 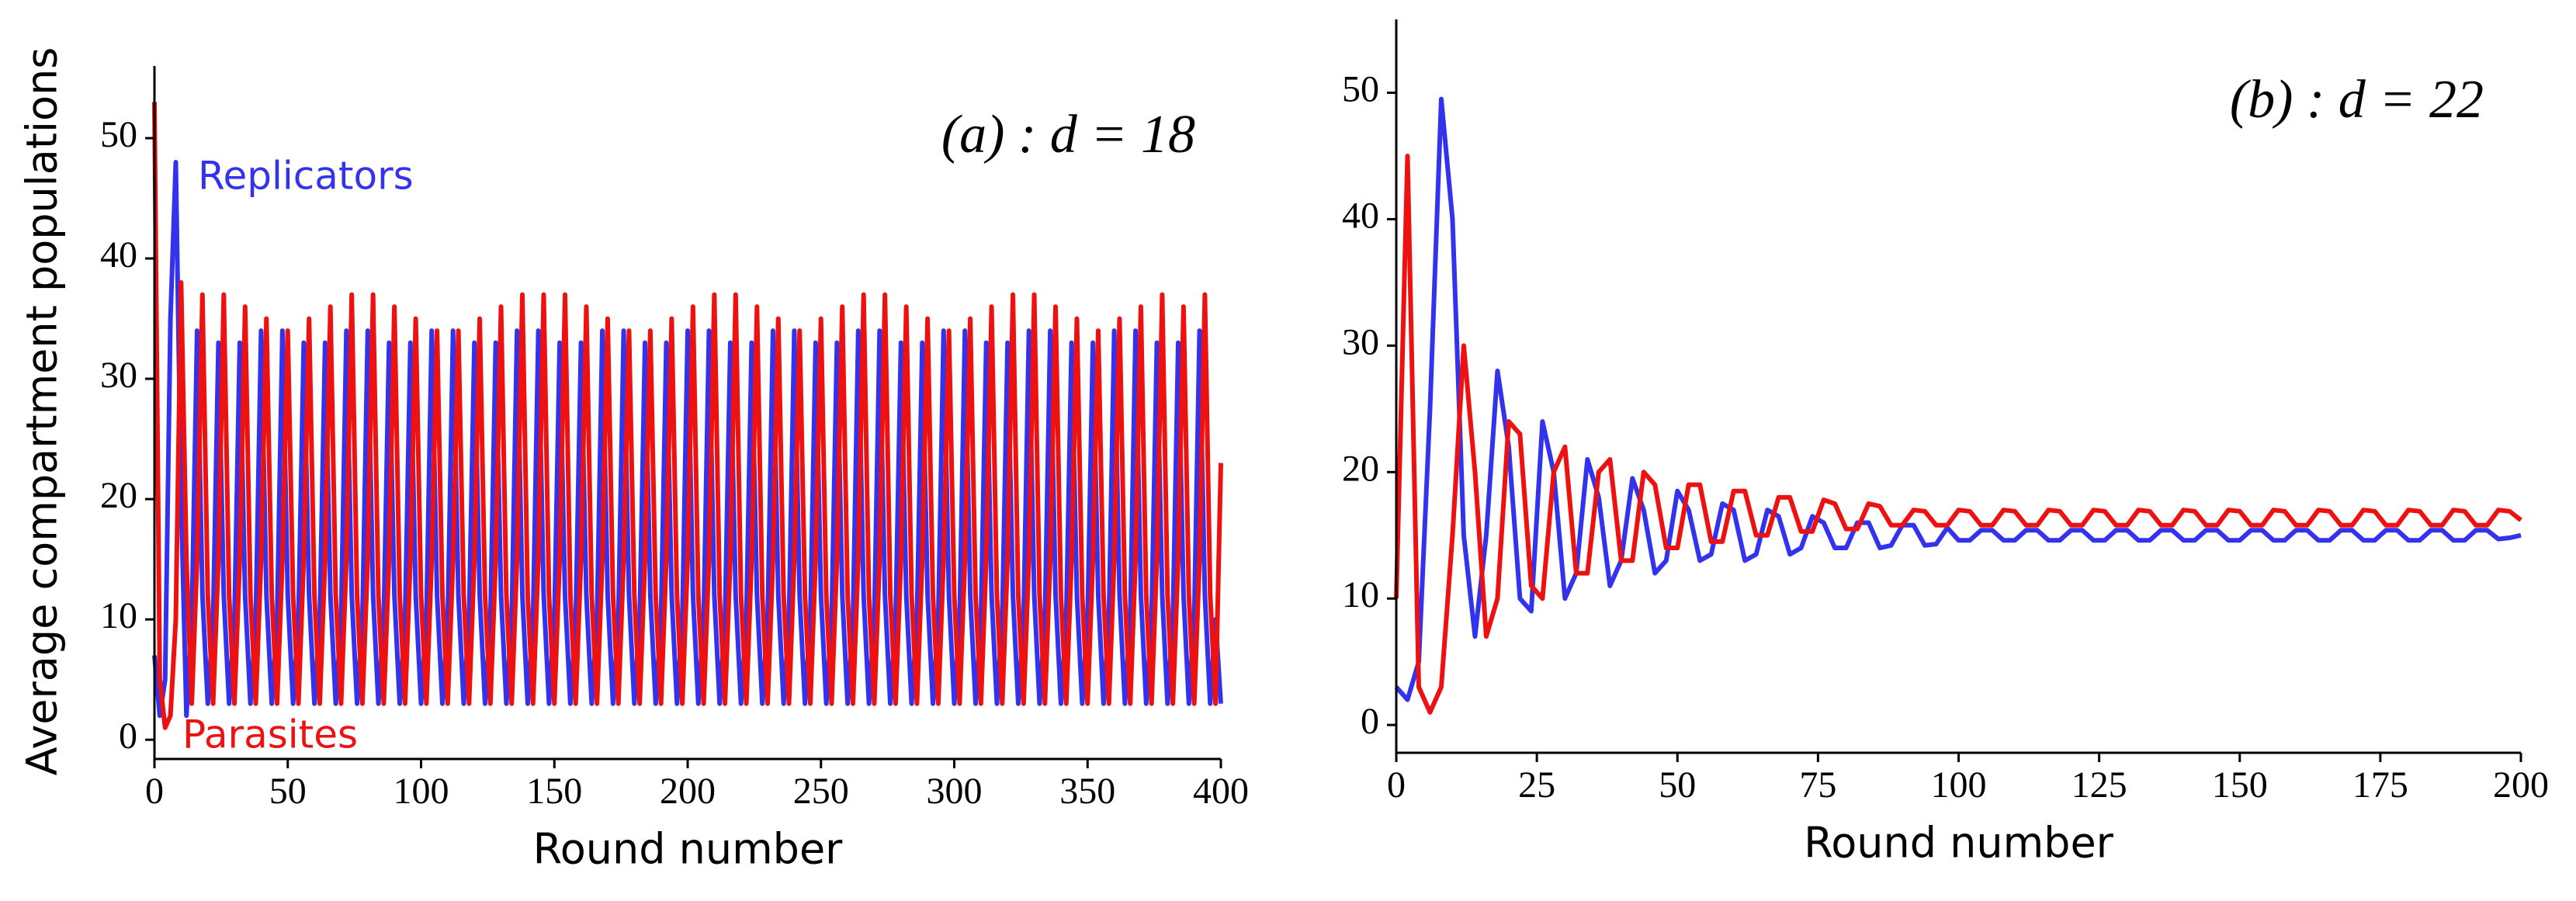 What do you see at coordinates (955, 791) in the screenshot?
I see `x-tick-label: 300` at bounding box center [955, 791].